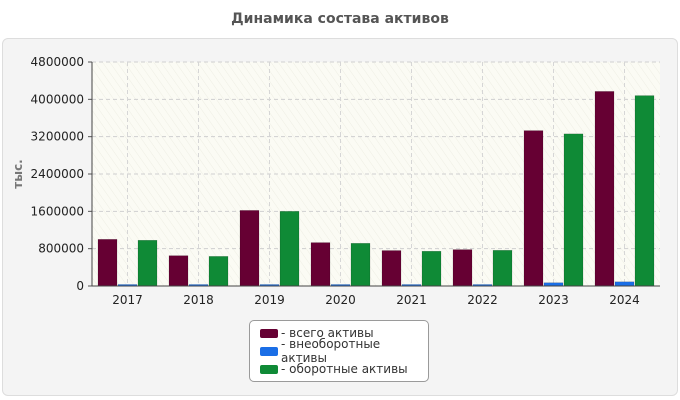 Image resolution: width=680 pixels, height=400 pixels. I want to click on legend-item-noncurrent-assets: - внеоборотные активы, so click(344, 351).